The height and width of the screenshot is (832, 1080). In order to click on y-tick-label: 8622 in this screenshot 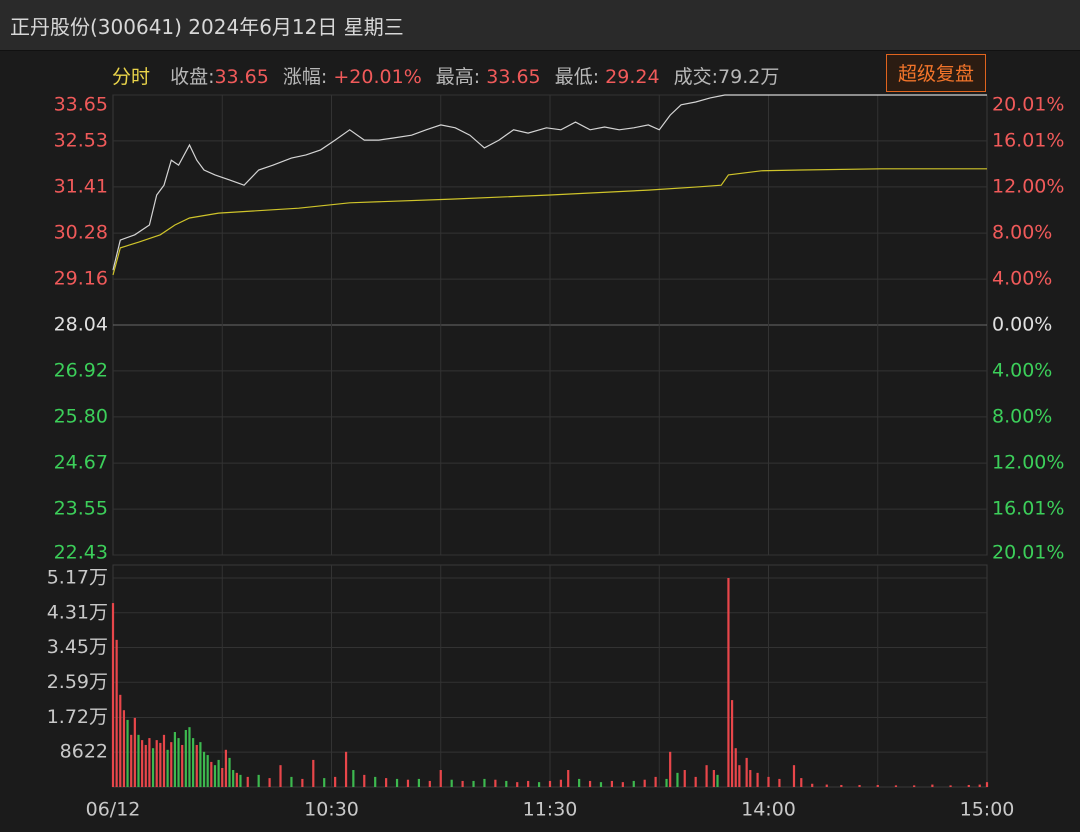, I will do `click(84, 752)`.